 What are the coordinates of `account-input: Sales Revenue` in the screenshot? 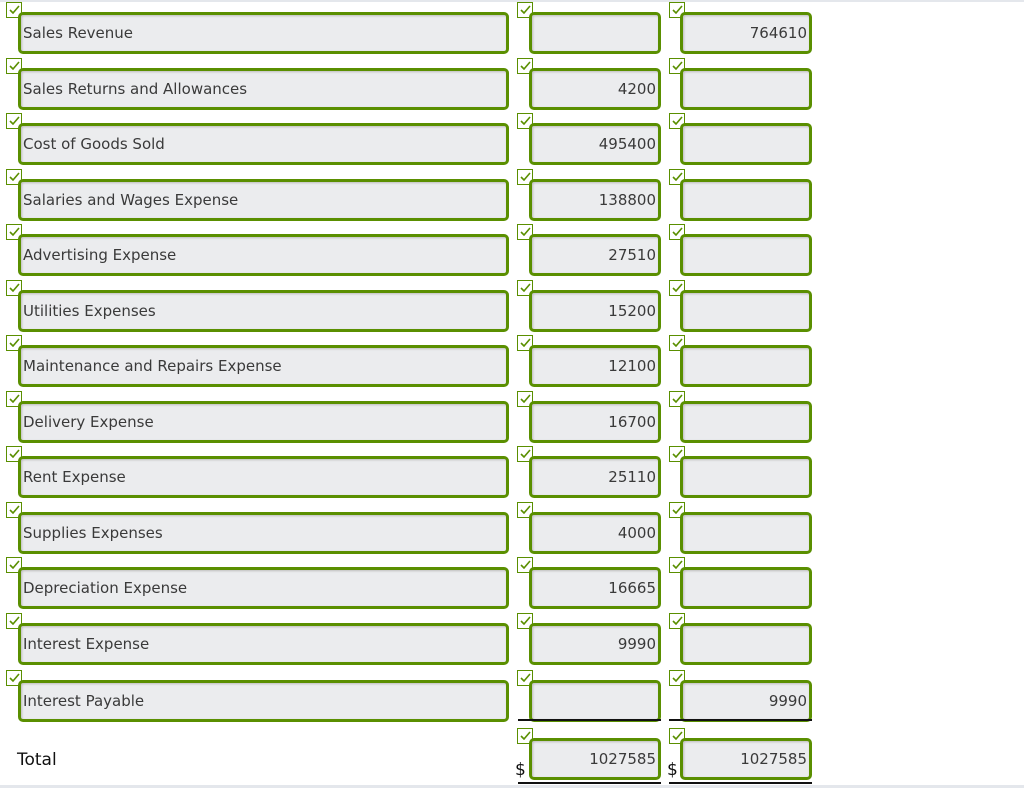 It's located at (263, 33).